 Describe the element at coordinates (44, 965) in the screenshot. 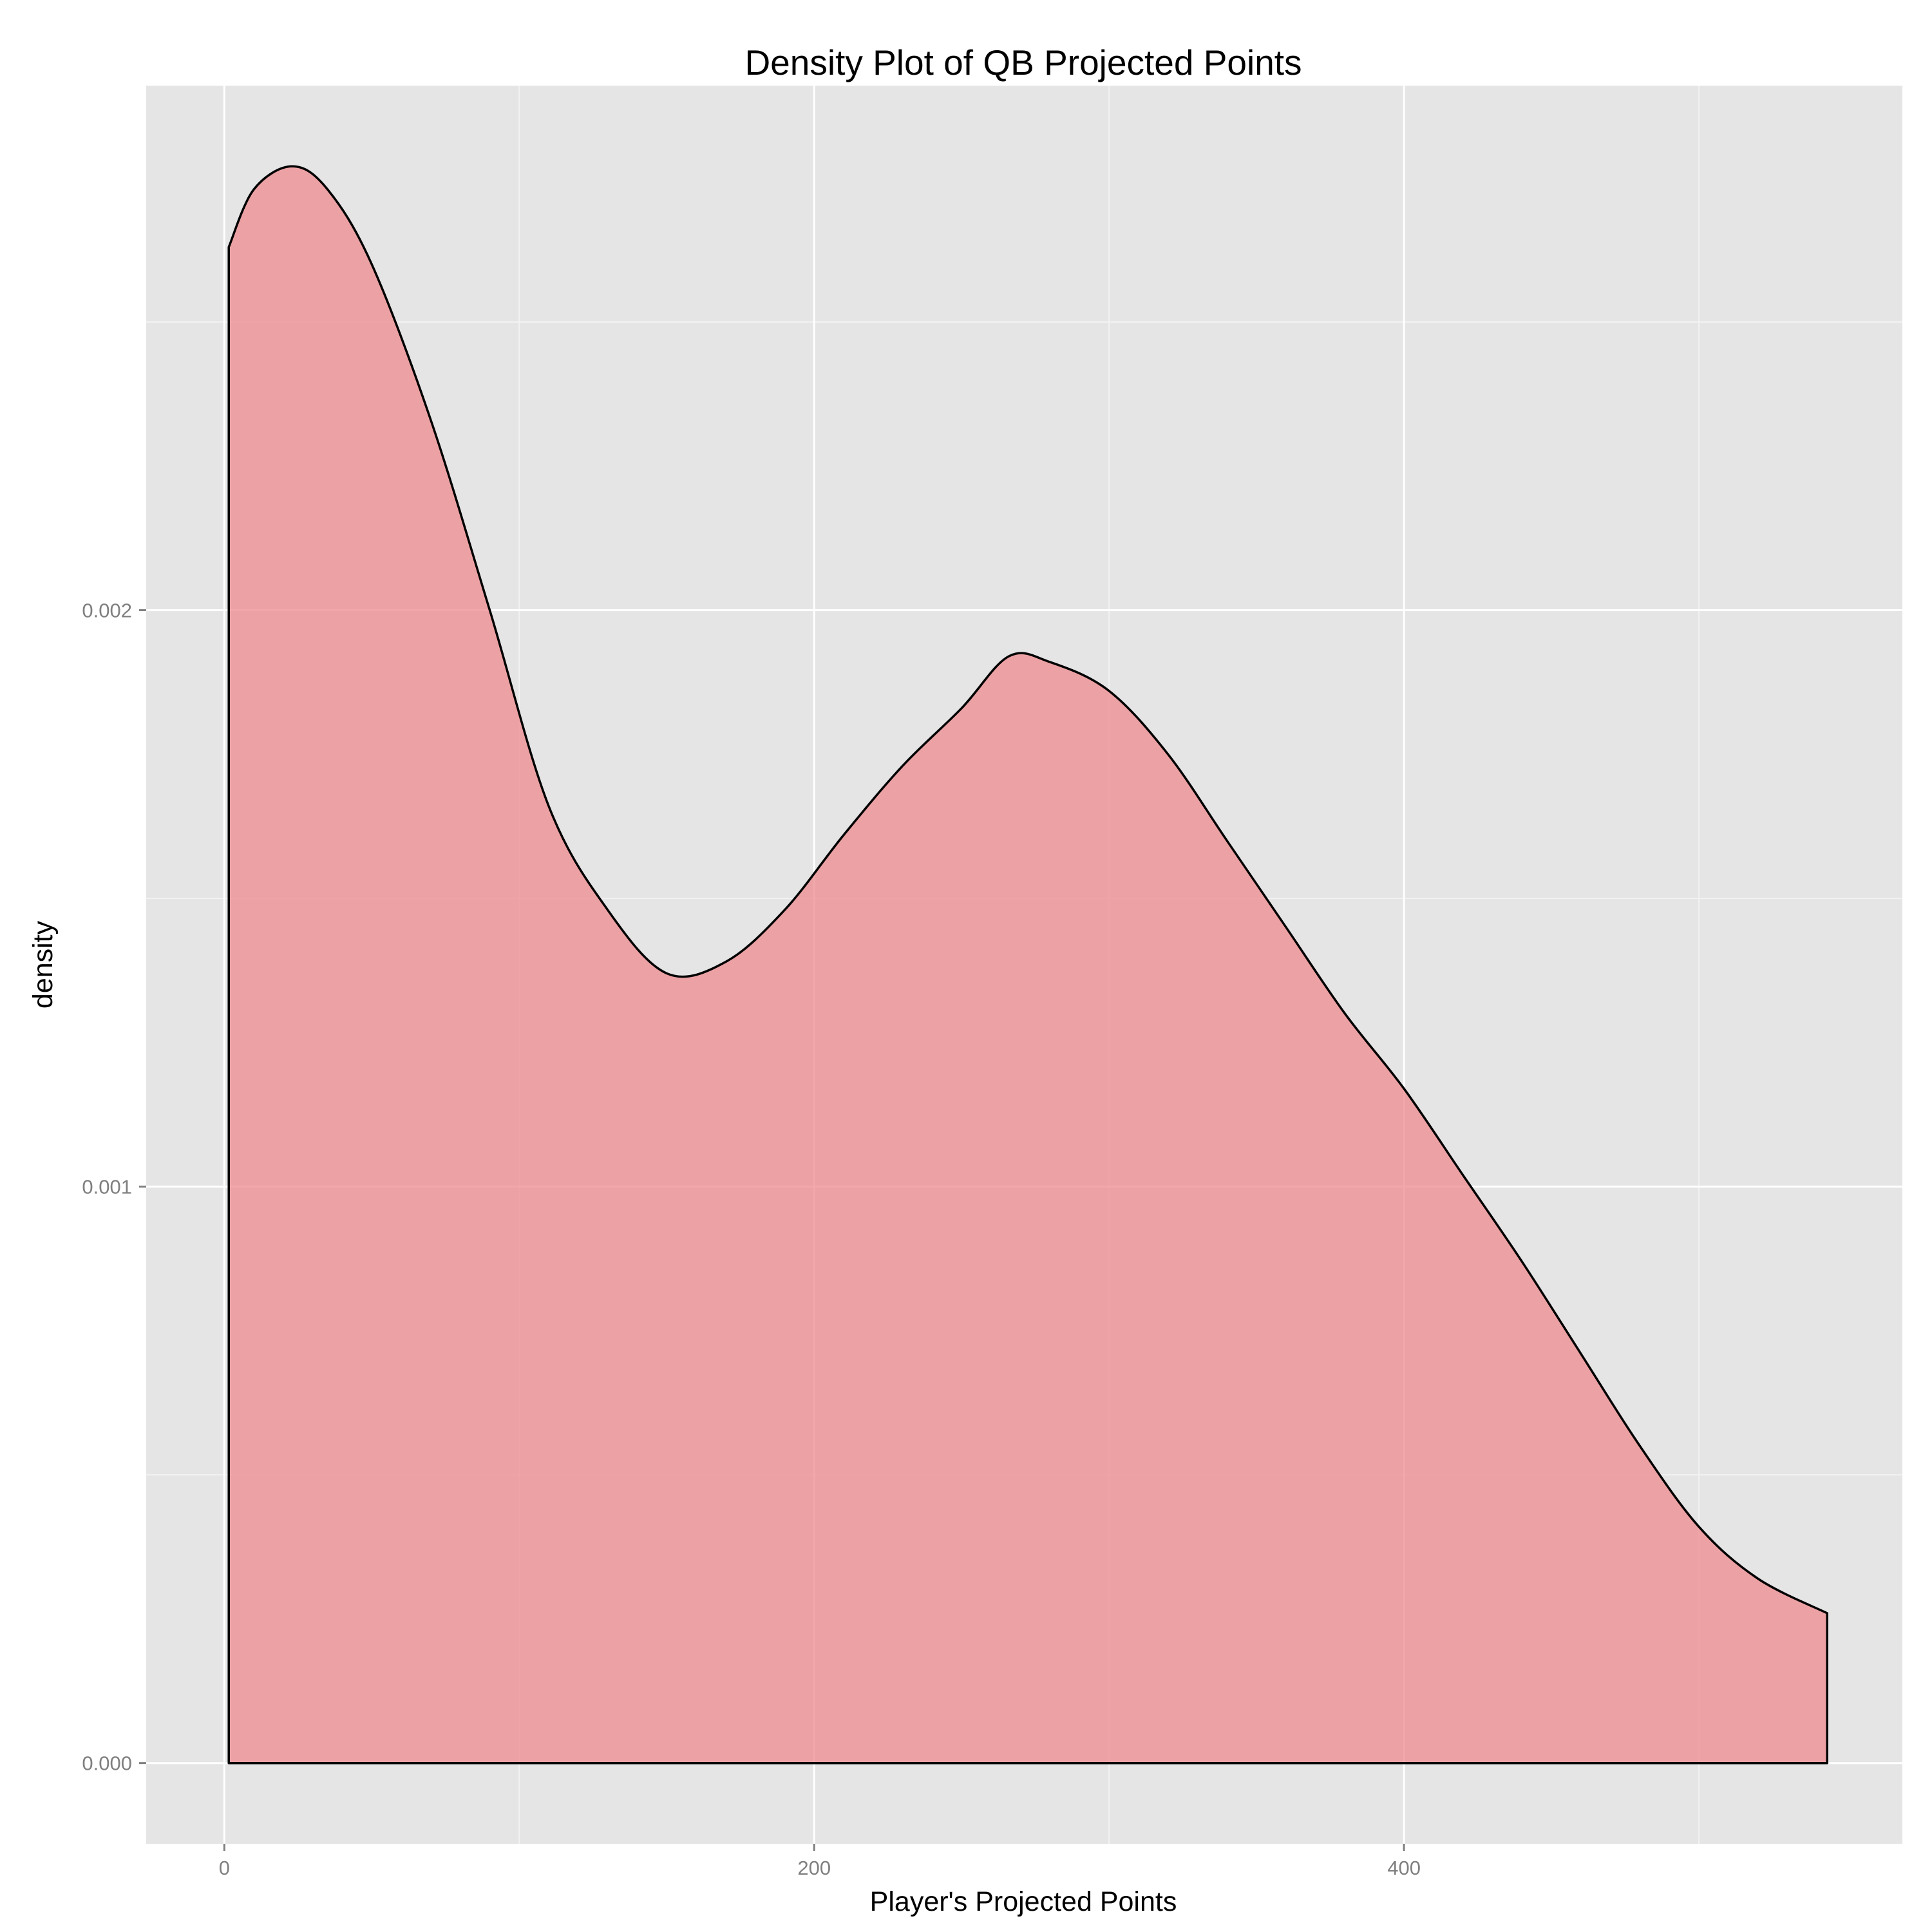

I see `y-axis-title: density` at that location.